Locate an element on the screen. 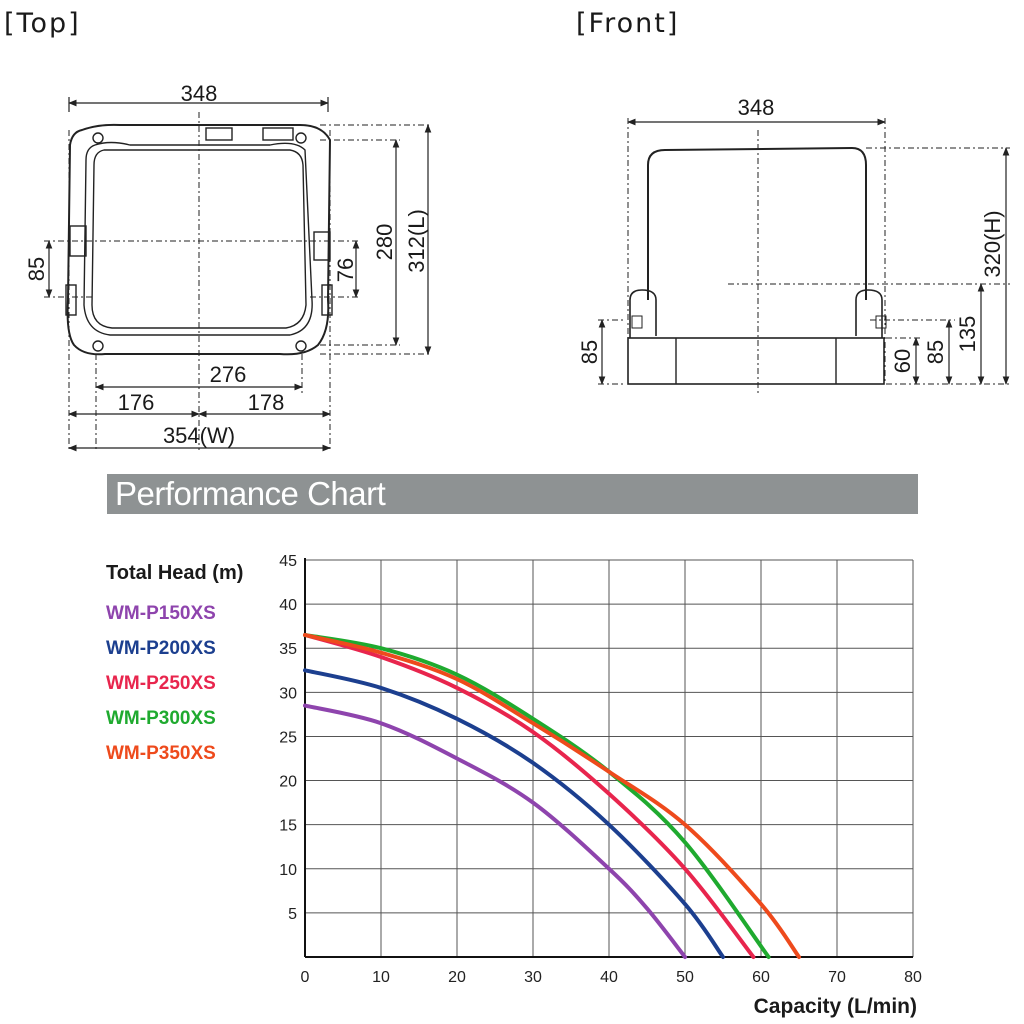  legend-item-wm-p200xs: WM-P200XS is located at coordinates (161, 648).